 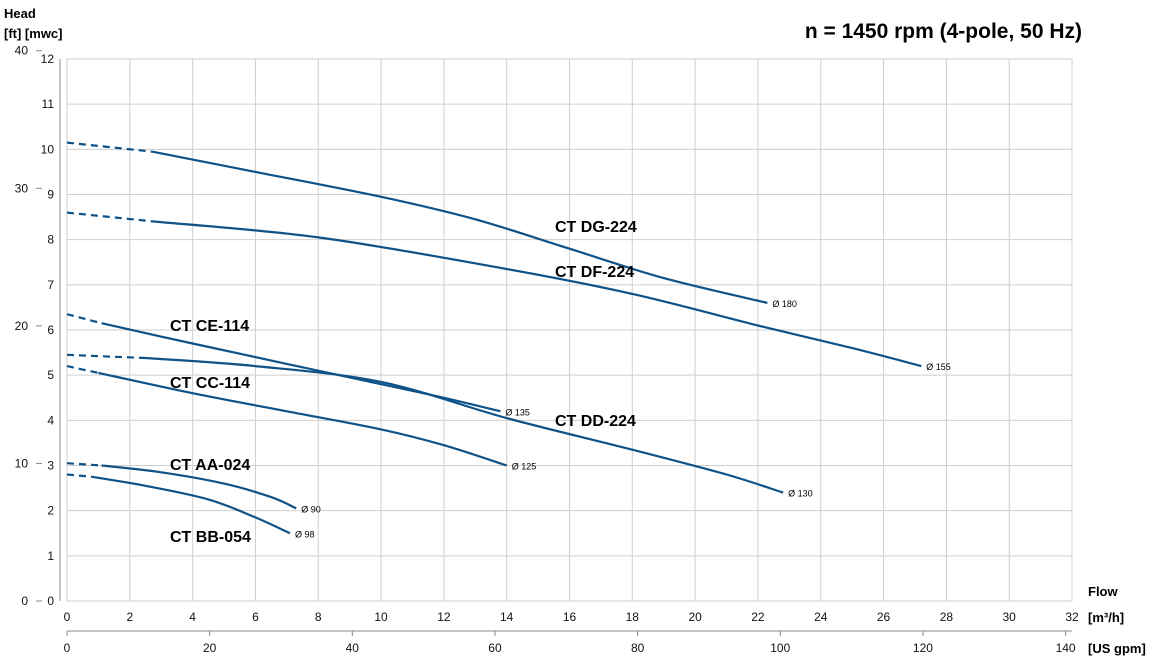 I want to click on diameter-label: Ø 90, so click(x=311, y=509).